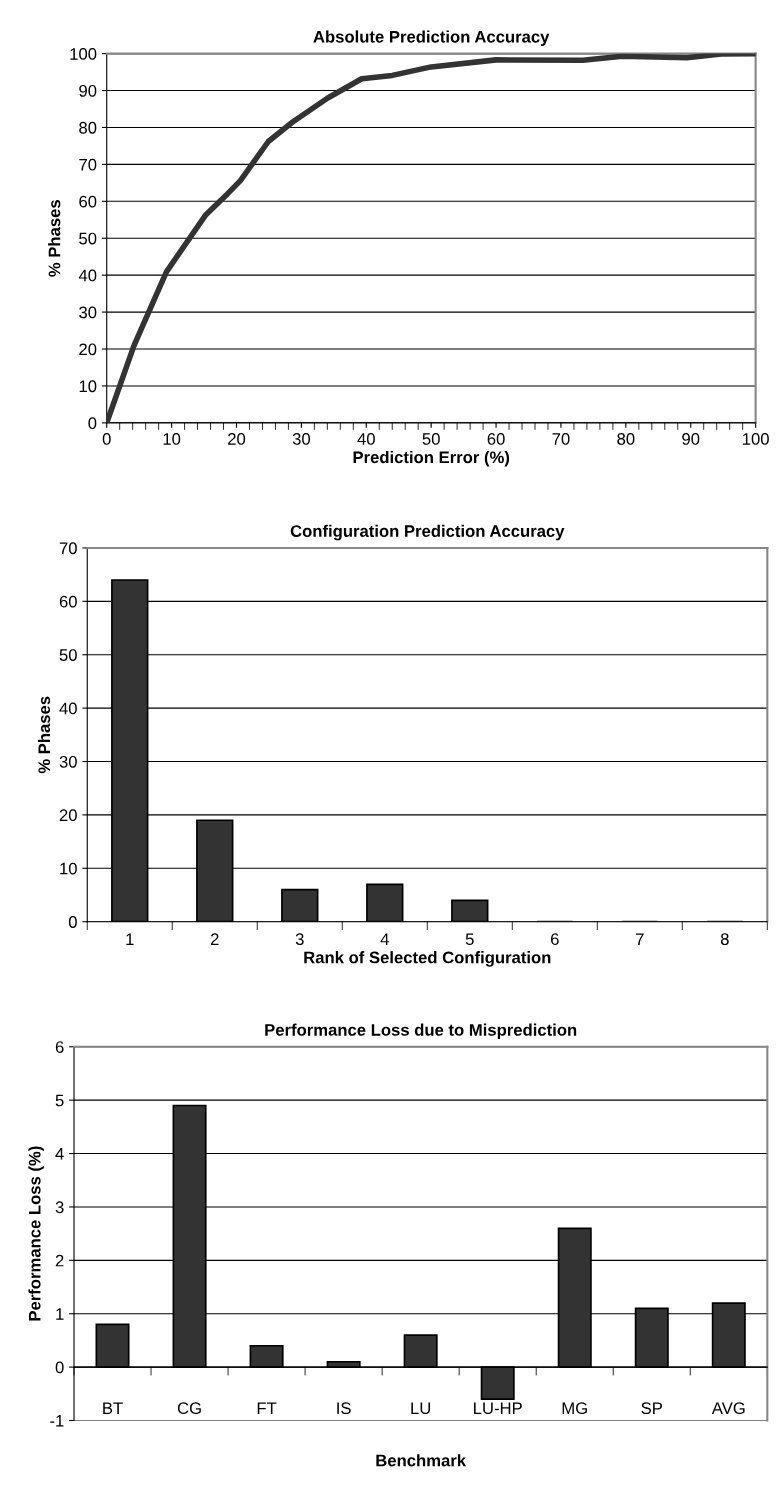 The width and height of the screenshot is (779, 1489). I want to click on x-tick-label: 100, so click(756, 439).